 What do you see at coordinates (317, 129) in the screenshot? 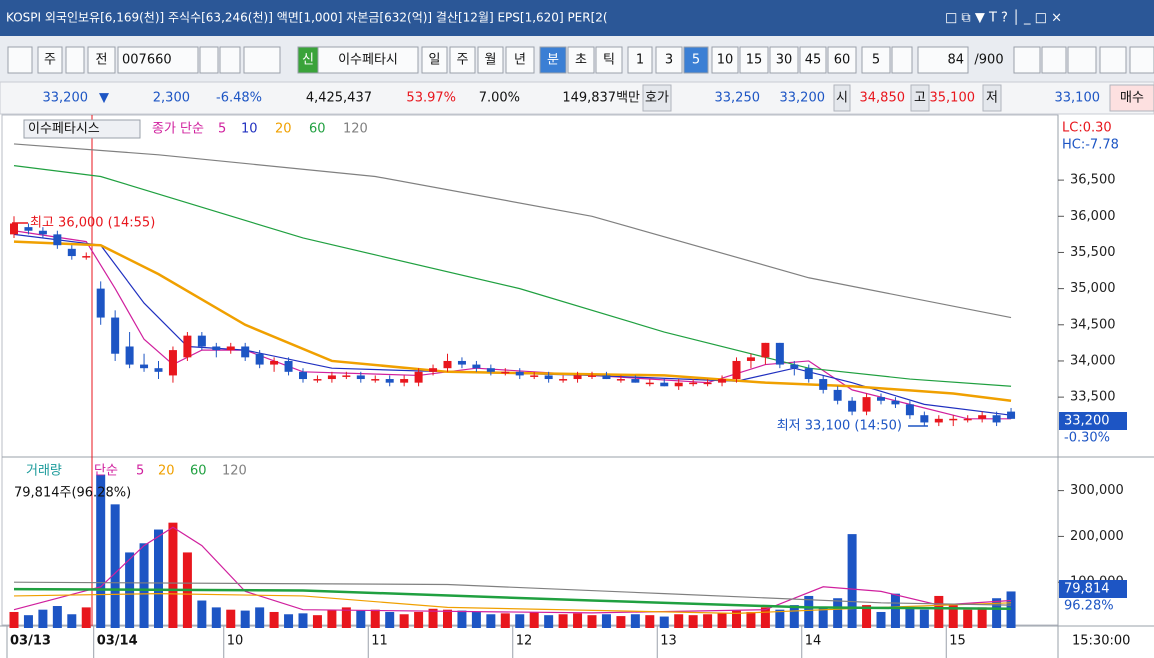
I see `legend-entry: 60` at bounding box center [317, 129].